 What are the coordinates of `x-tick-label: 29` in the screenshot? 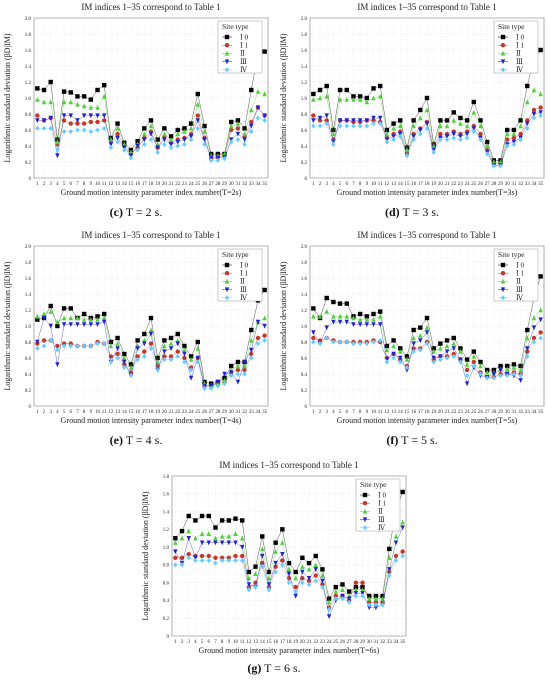 It's located at (225, 184).